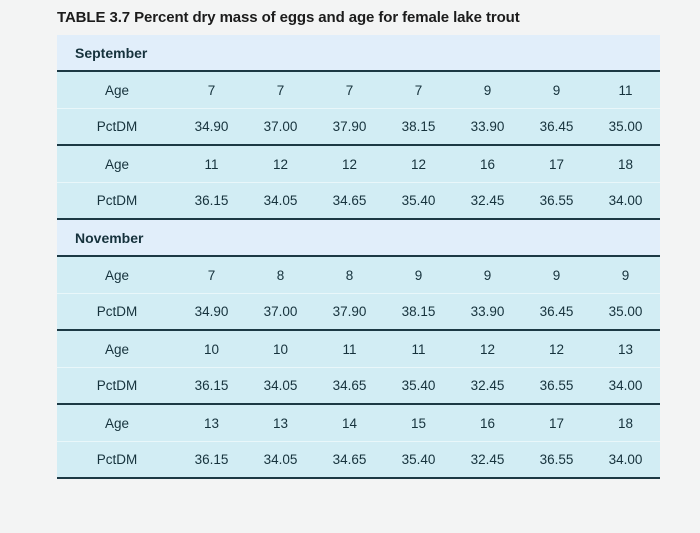 This screenshot has height=533, width=700. What do you see at coordinates (358, 238) in the screenshot?
I see `section-header-november: November` at bounding box center [358, 238].